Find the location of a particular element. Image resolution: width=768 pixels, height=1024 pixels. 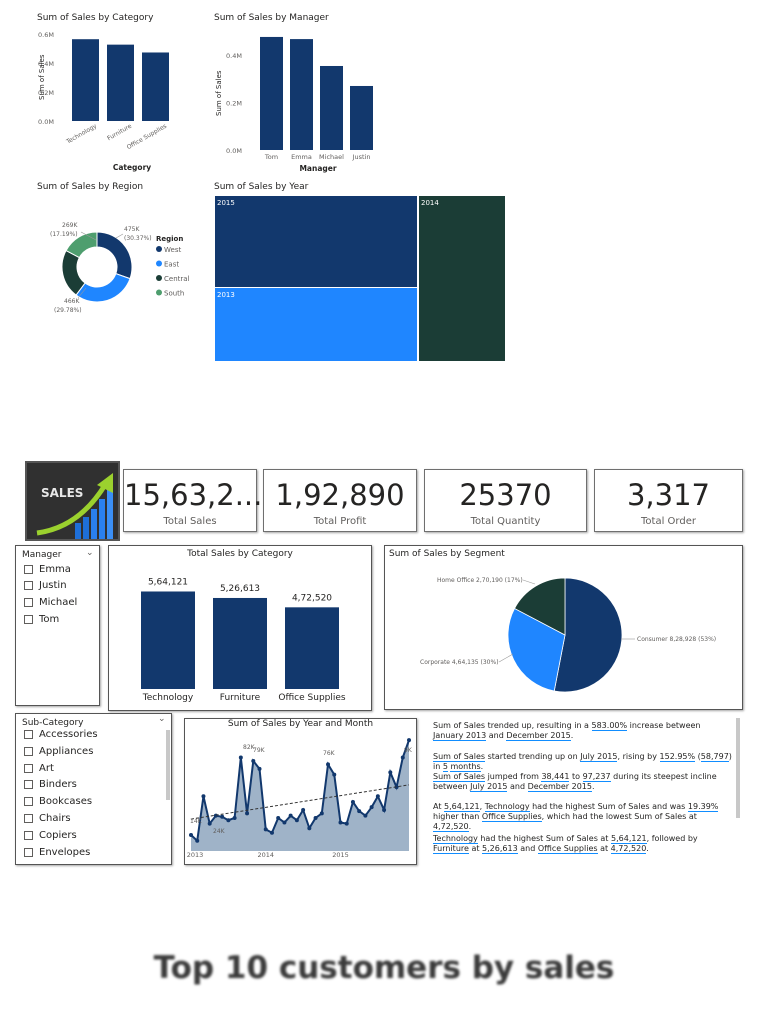

region-slice-east is located at coordinates (103, 288).